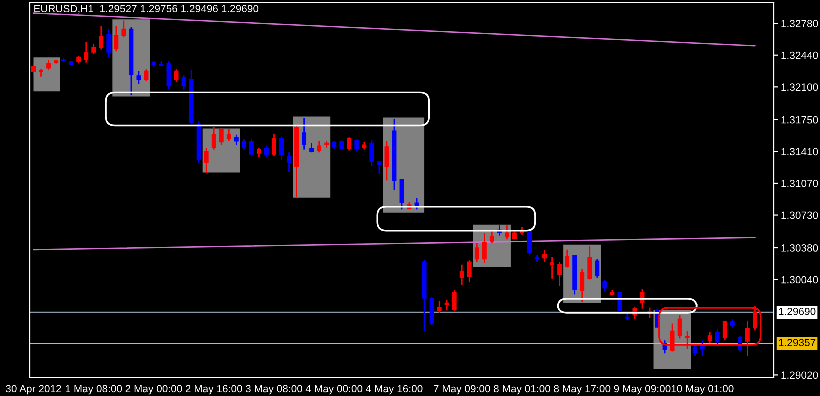  What do you see at coordinates (146, 9) in the screenshot?
I see `chart-title: EURUSD,H1 1.29527 1.29756 1.29496 1.29690` at bounding box center [146, 9].